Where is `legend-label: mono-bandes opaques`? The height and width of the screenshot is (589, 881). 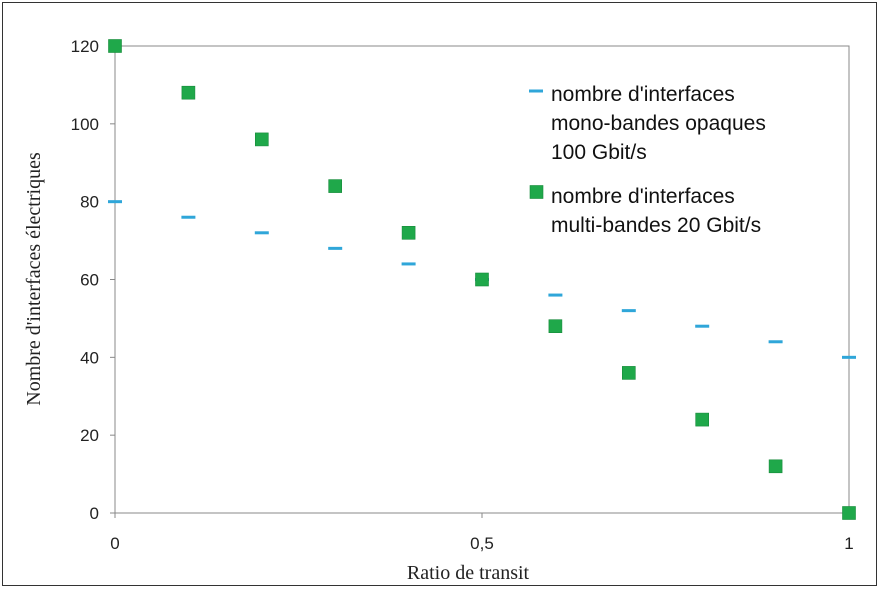 legend-label: mono-bandes opaques is located at coordinates (658, 123).